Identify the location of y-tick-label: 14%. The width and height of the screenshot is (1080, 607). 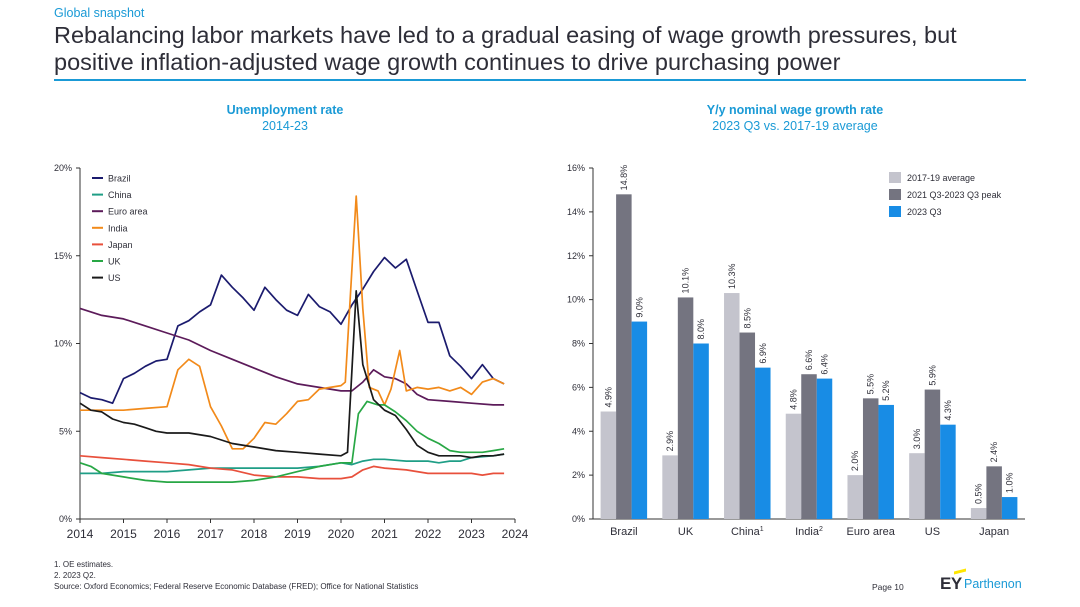
(576, 212).